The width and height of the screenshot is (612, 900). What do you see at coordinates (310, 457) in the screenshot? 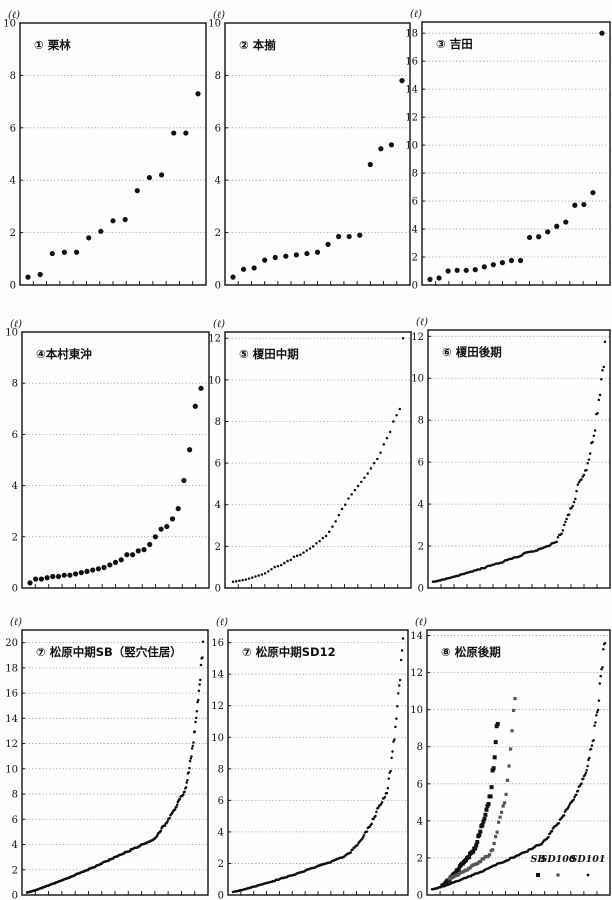
I see `panel-p5: 0 2 4 6 8 10 12 (ℓ) ⑤ 榎田中期` at bounding box center [310, 457].